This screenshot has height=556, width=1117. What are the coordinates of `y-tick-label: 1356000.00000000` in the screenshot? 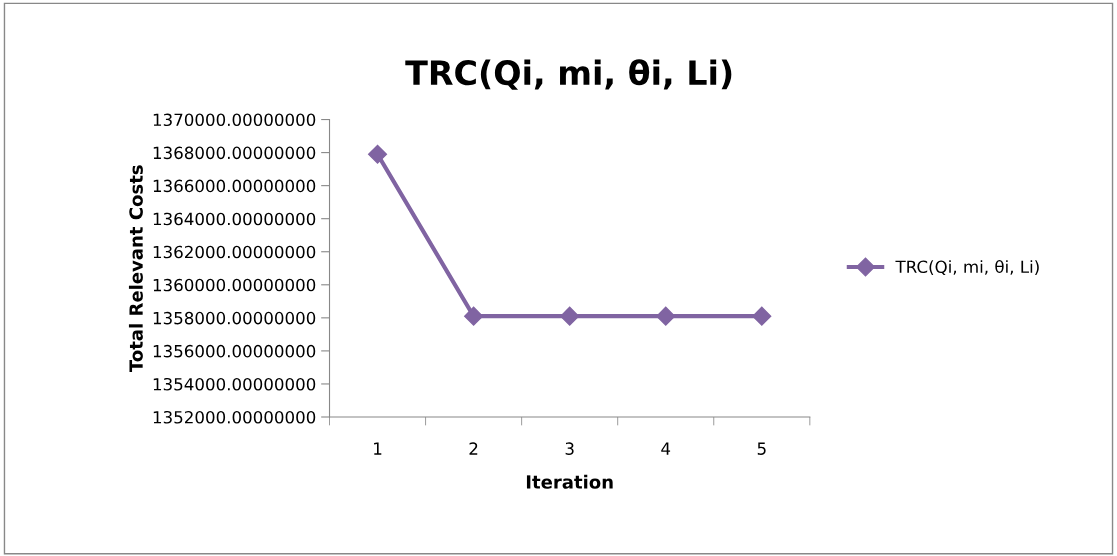 It's located at (234, 351).